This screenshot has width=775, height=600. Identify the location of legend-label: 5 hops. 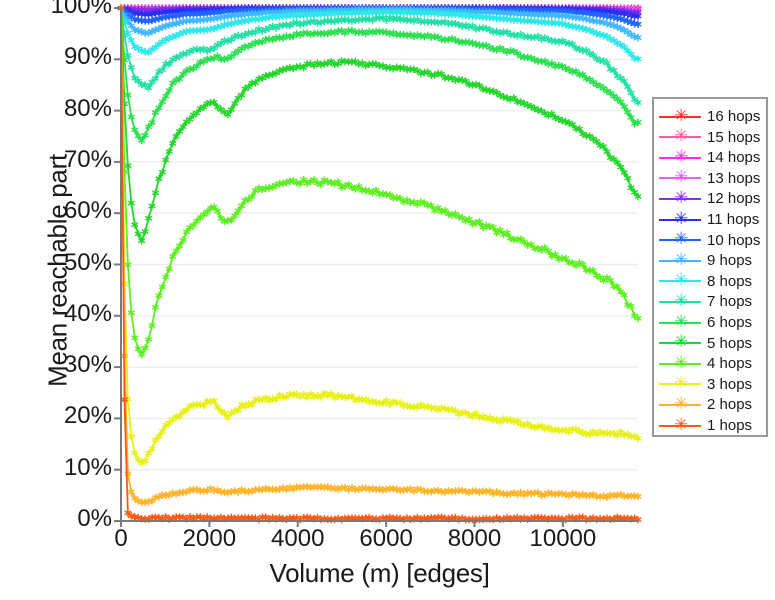
(730, 343).